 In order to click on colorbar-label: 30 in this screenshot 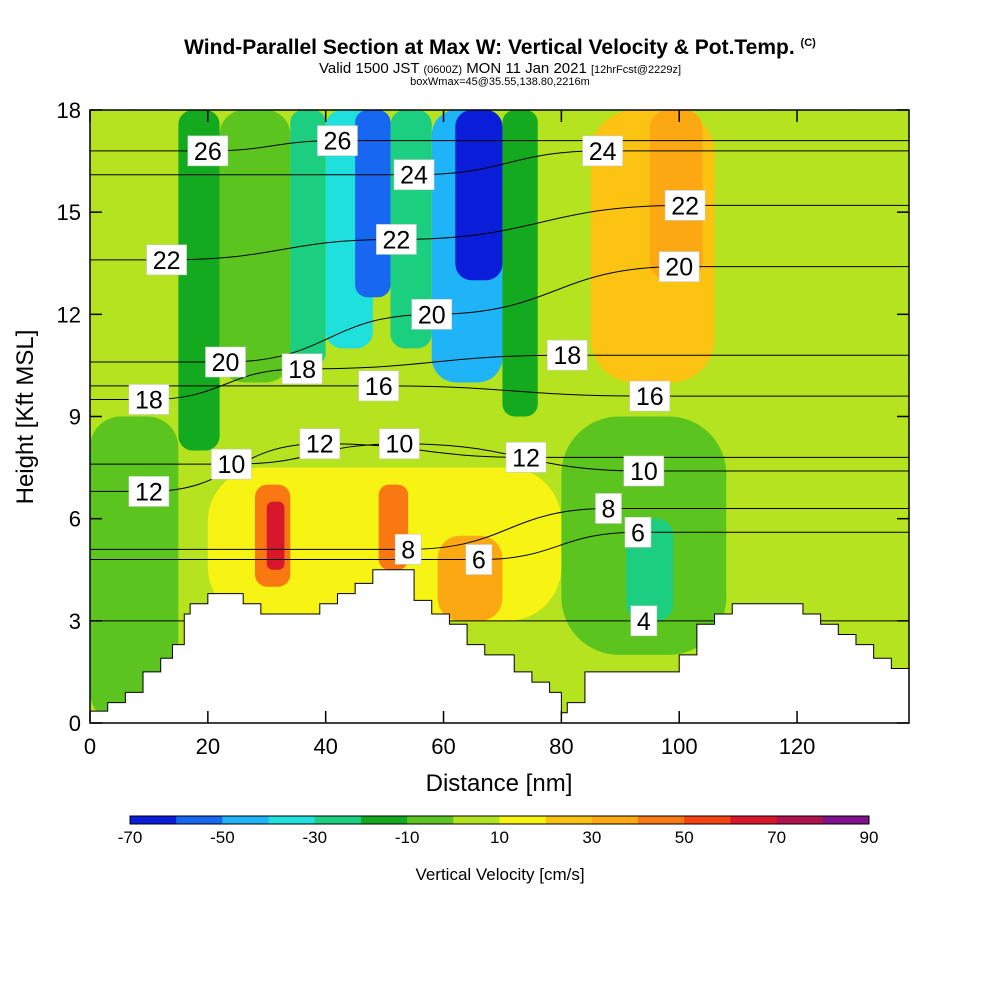, I will do `click(591, 837)`.